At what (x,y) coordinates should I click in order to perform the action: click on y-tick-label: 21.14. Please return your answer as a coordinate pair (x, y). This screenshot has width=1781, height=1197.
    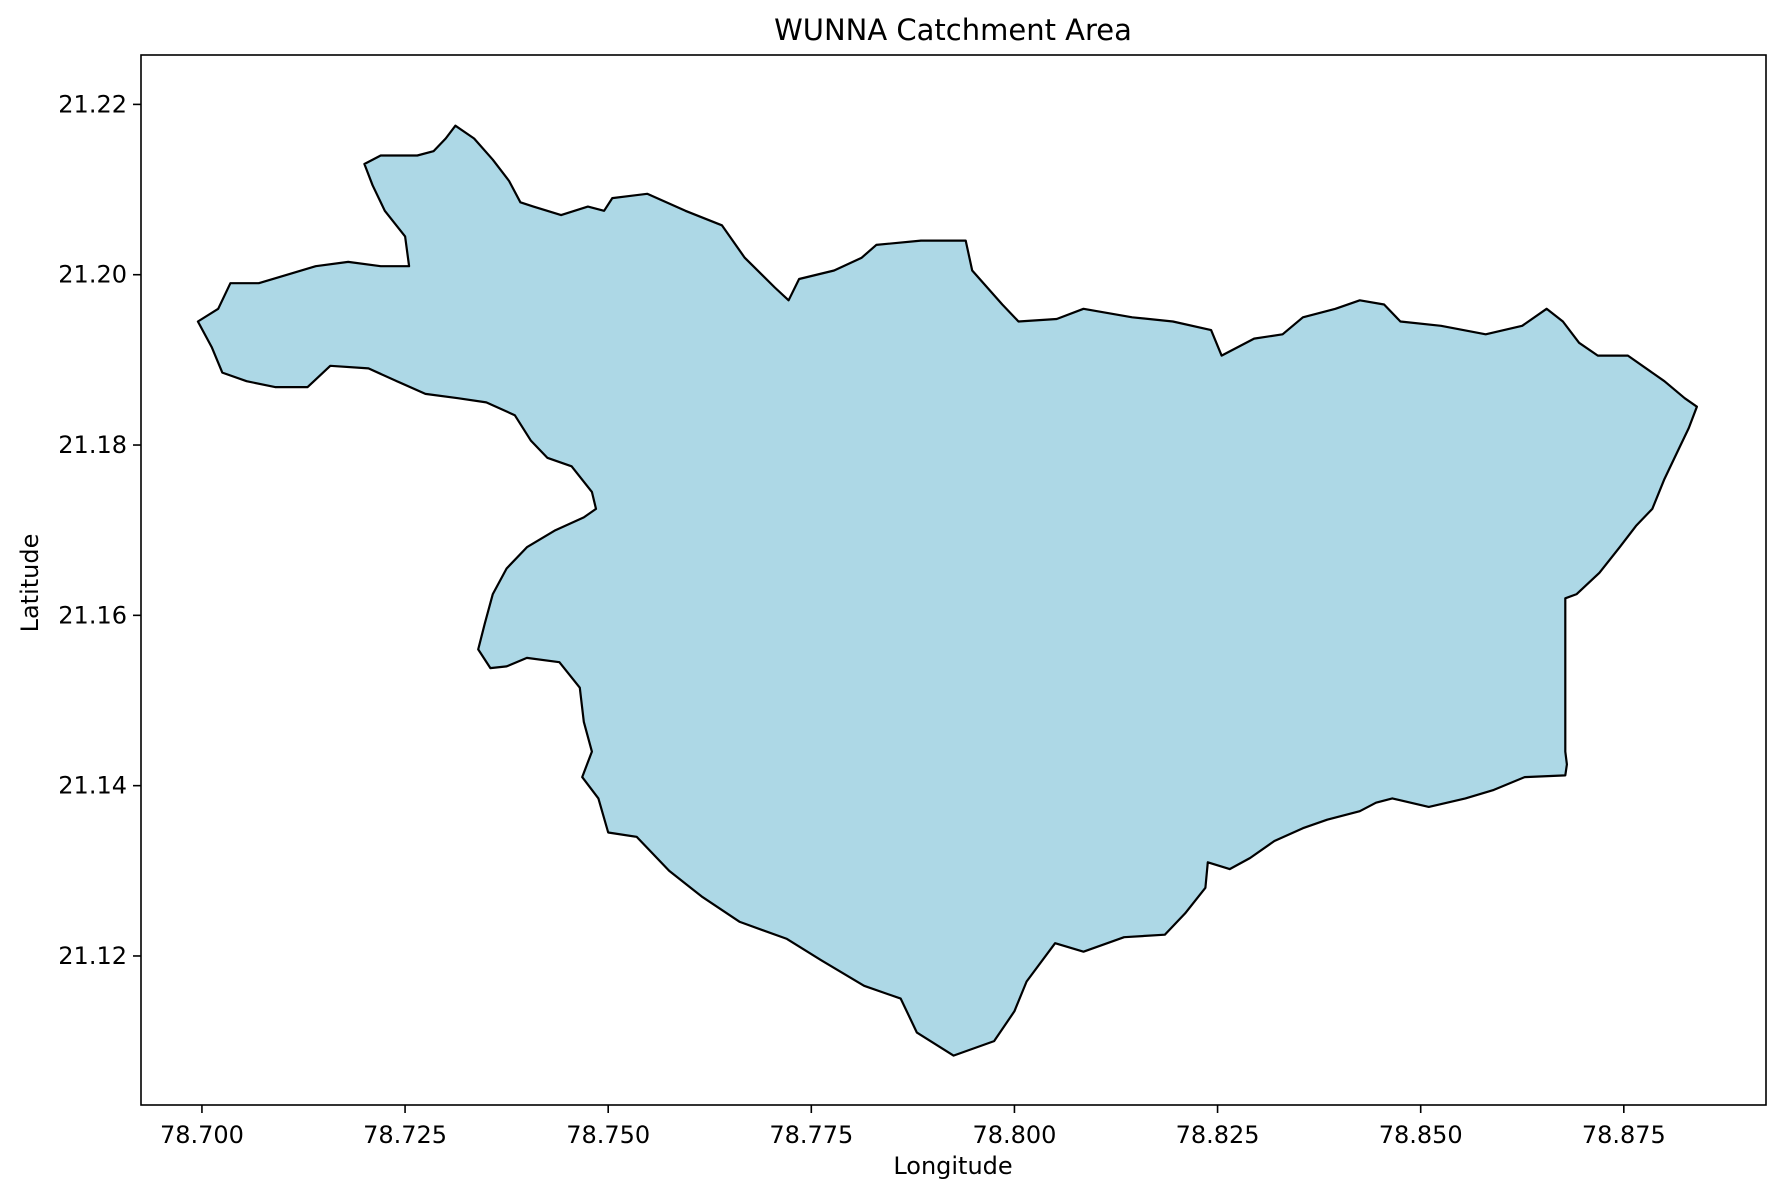
    Looking at the image, I should click on (92, 786).